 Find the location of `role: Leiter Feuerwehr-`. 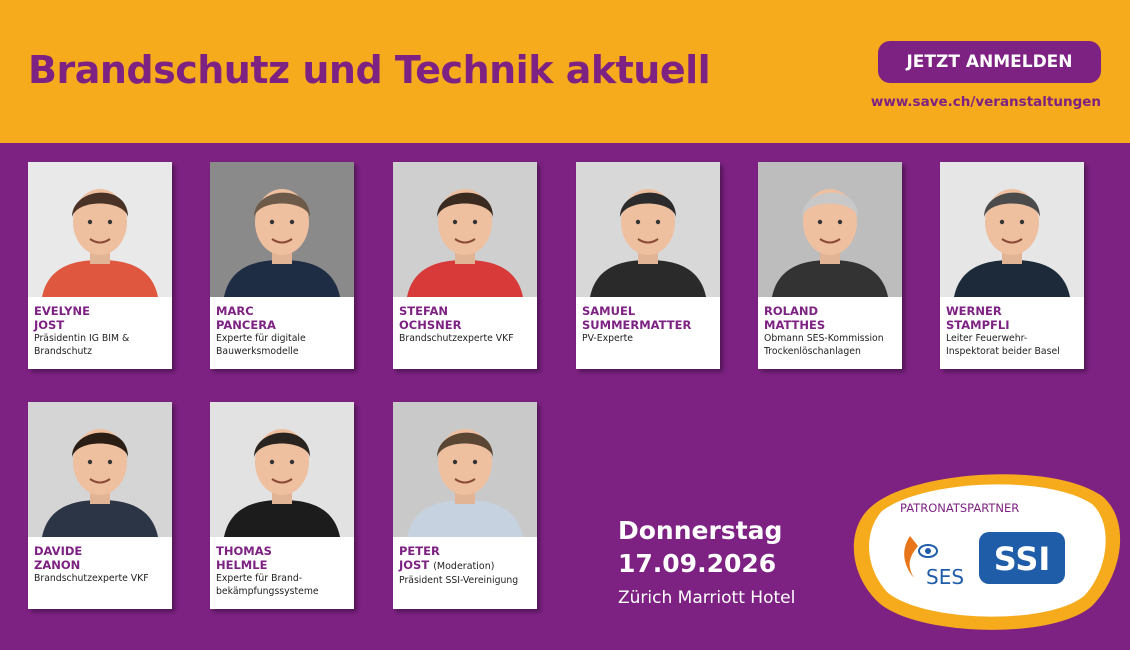

role: Leiter Feuerwehr- is located at coordinates (987, 338).